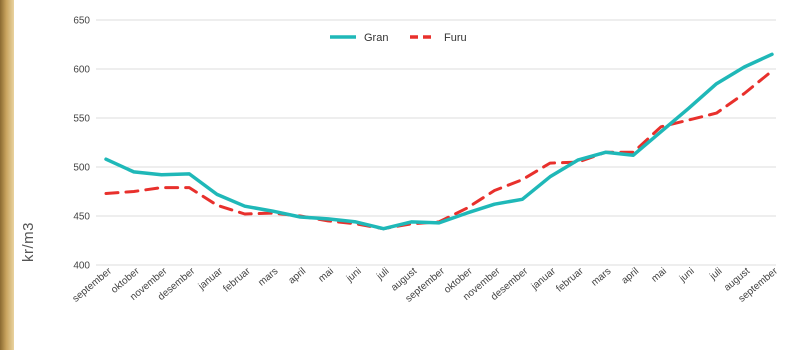 The width and height of the screenshot is (800, 350). What do you see at coordinates (81, 21) in the screenshot?
I see `y-tick-label: 650` at bounding box center [81, 21].